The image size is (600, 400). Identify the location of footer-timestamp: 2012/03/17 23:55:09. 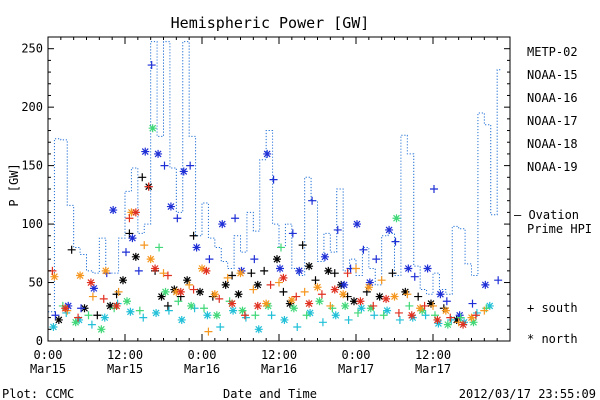
(527, 393).